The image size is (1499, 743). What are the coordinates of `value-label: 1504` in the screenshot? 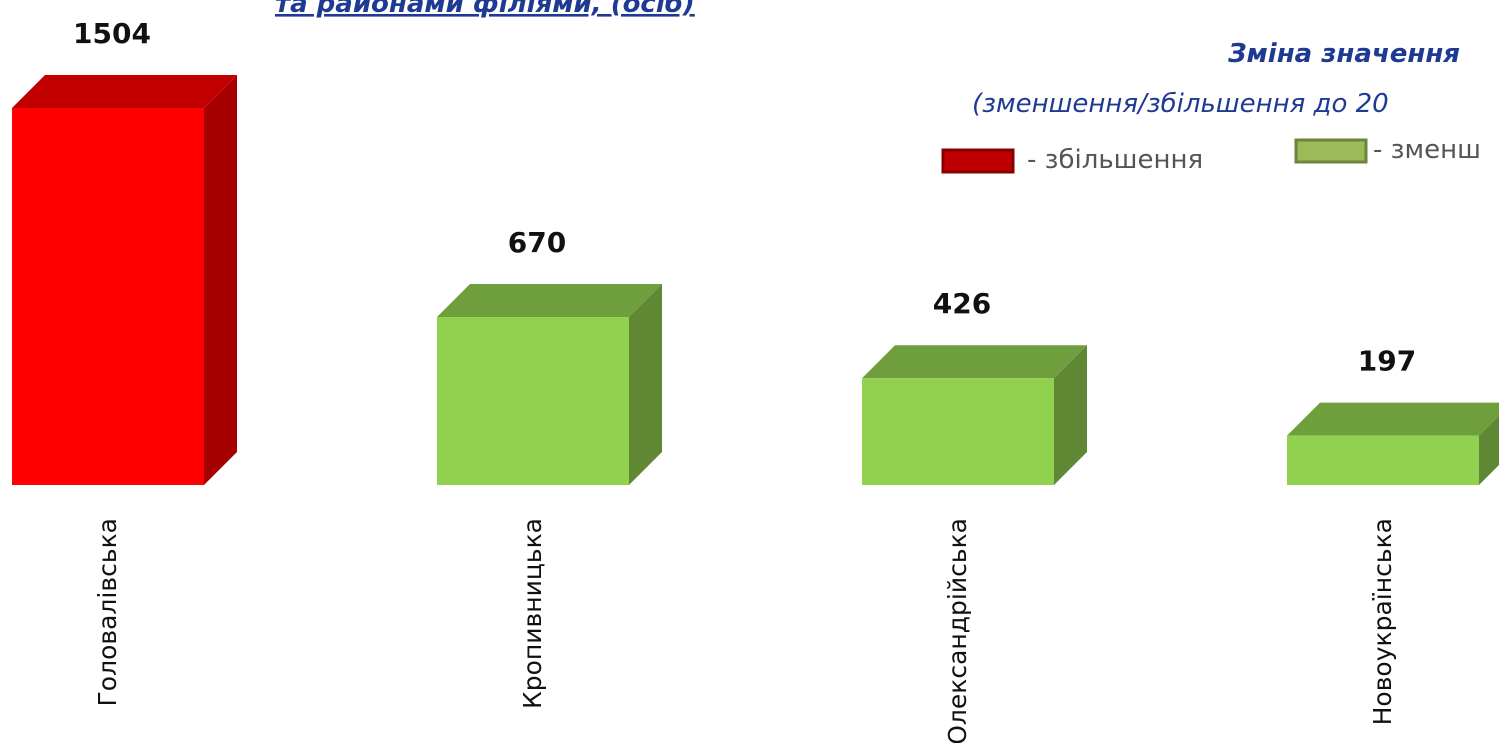 It's located at (112, 33).